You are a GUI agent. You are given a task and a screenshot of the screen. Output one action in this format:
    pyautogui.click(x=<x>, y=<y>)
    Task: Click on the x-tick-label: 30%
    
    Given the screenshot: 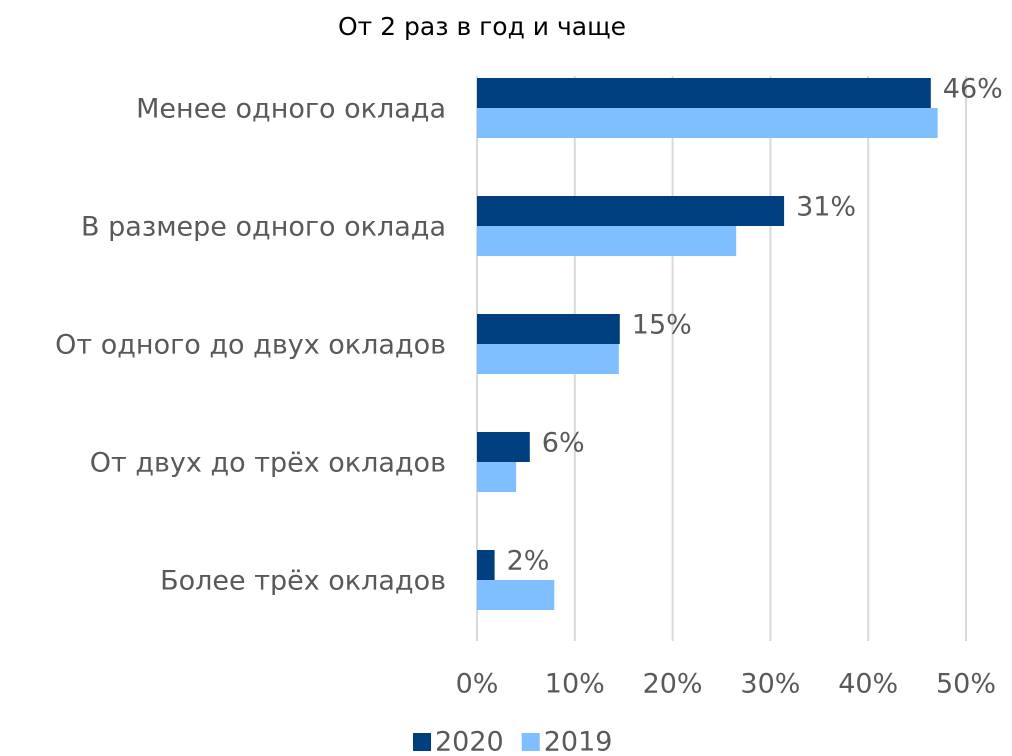 What is the action you would take?
    pyautogui.click(x=770, y=684)
    